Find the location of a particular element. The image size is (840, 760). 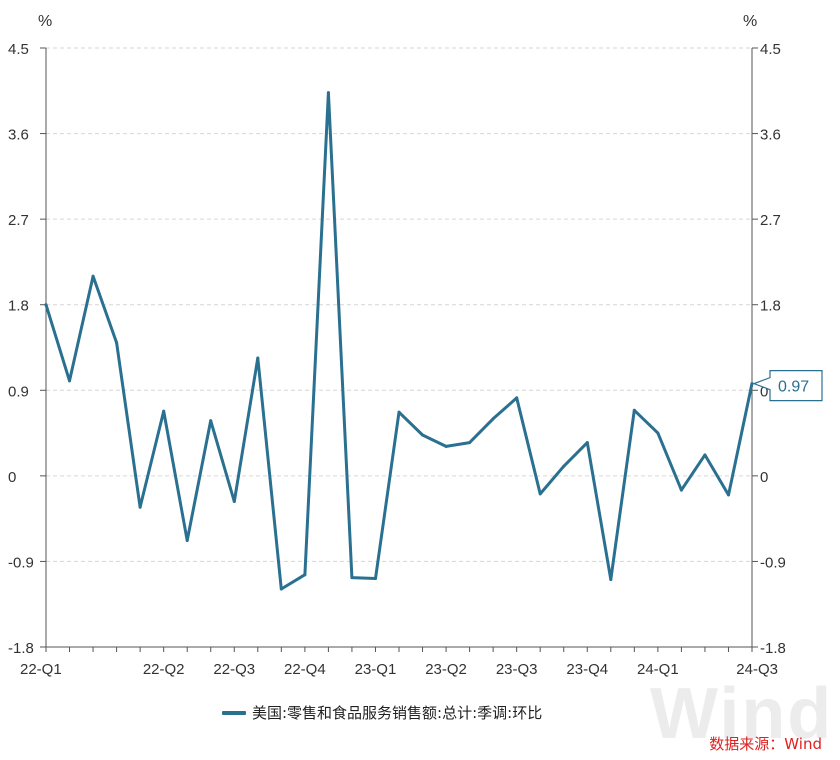

x-tick-label: 22-Q3 is located at coordinates (234, 669).